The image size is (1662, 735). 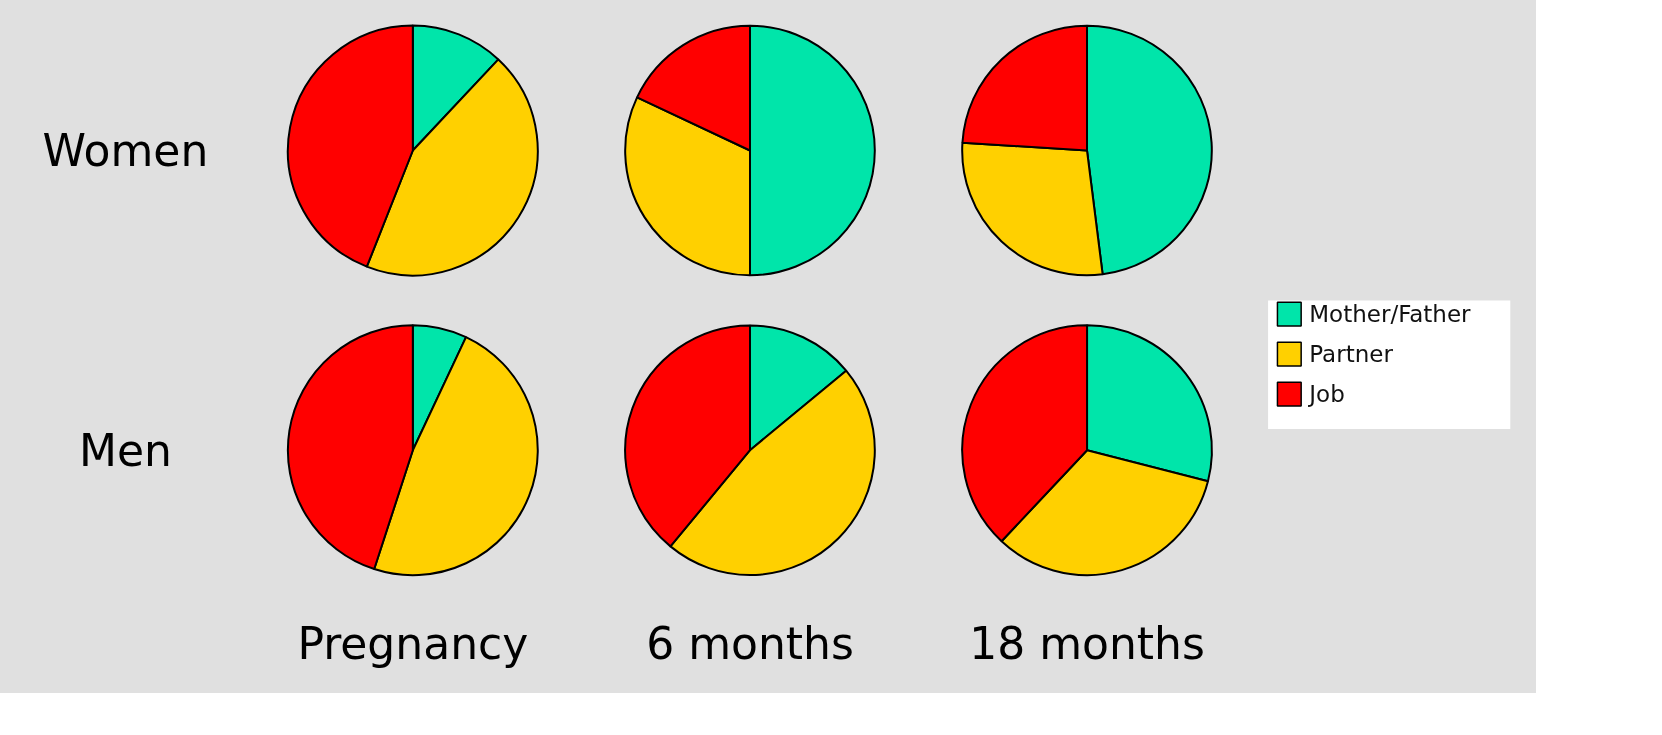 I want to click on legend-label: Job, so click(x=1326, y=394).